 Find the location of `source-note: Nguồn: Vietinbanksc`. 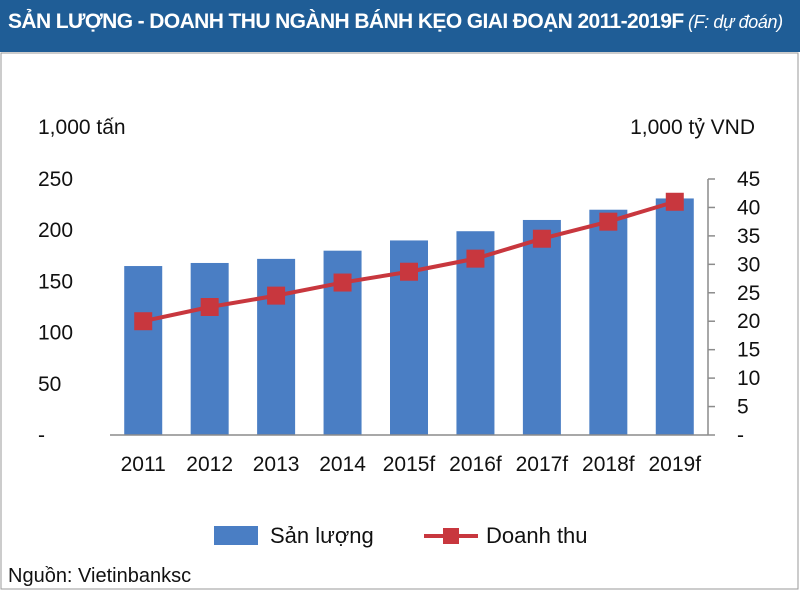

source-note: Nguồn: Vietinbanksc is located at coordinates (99, 576).